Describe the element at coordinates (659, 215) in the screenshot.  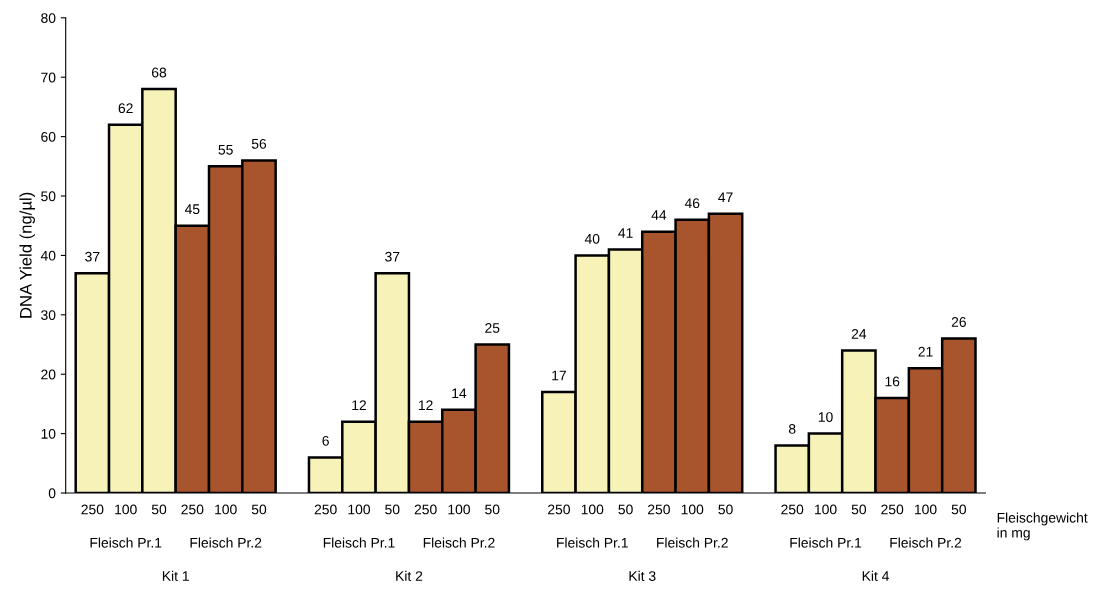
I see `data-label: 44` at that location.